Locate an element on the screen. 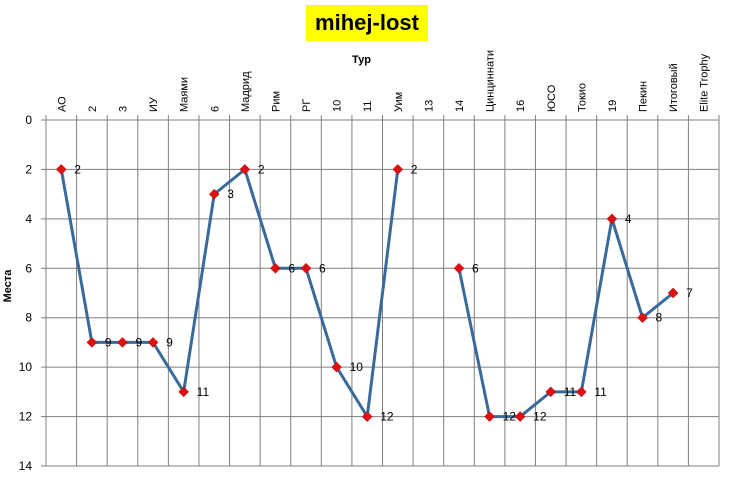 Image resolution: width=730 pixels, height=479 pixels. y-tick-label: 10 is located at coordinates (26, 367).